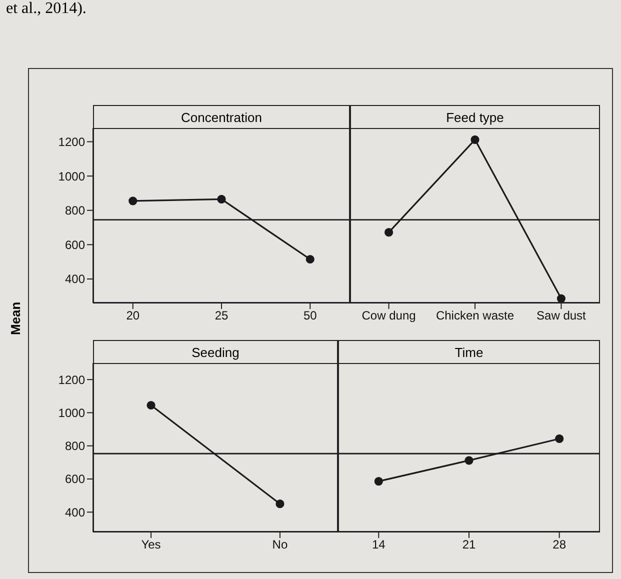 The height and width of the screenshot is (579, 621). I want to click on x-tick-label: 20, so click(133, 315).